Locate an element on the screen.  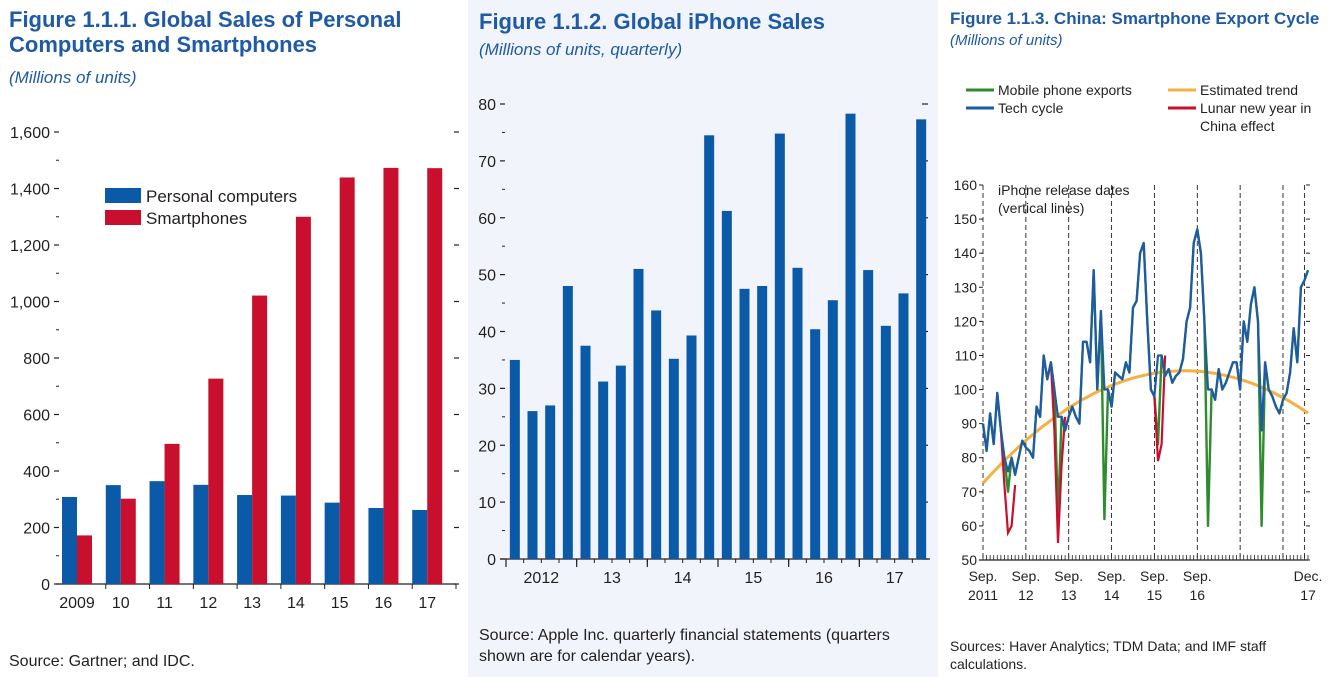
figure-1-1-1-source: Source: Gartner; and IDC. is located at coordinates (102, 661).